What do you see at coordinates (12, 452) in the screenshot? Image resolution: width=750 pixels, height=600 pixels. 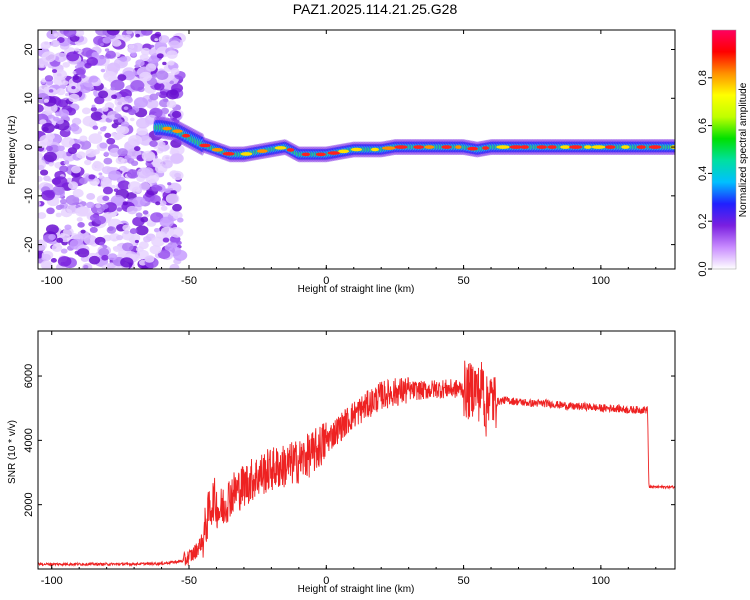 I see `snr-y-label: SNR (10 * v/v)` at bounding box center [12, 452].